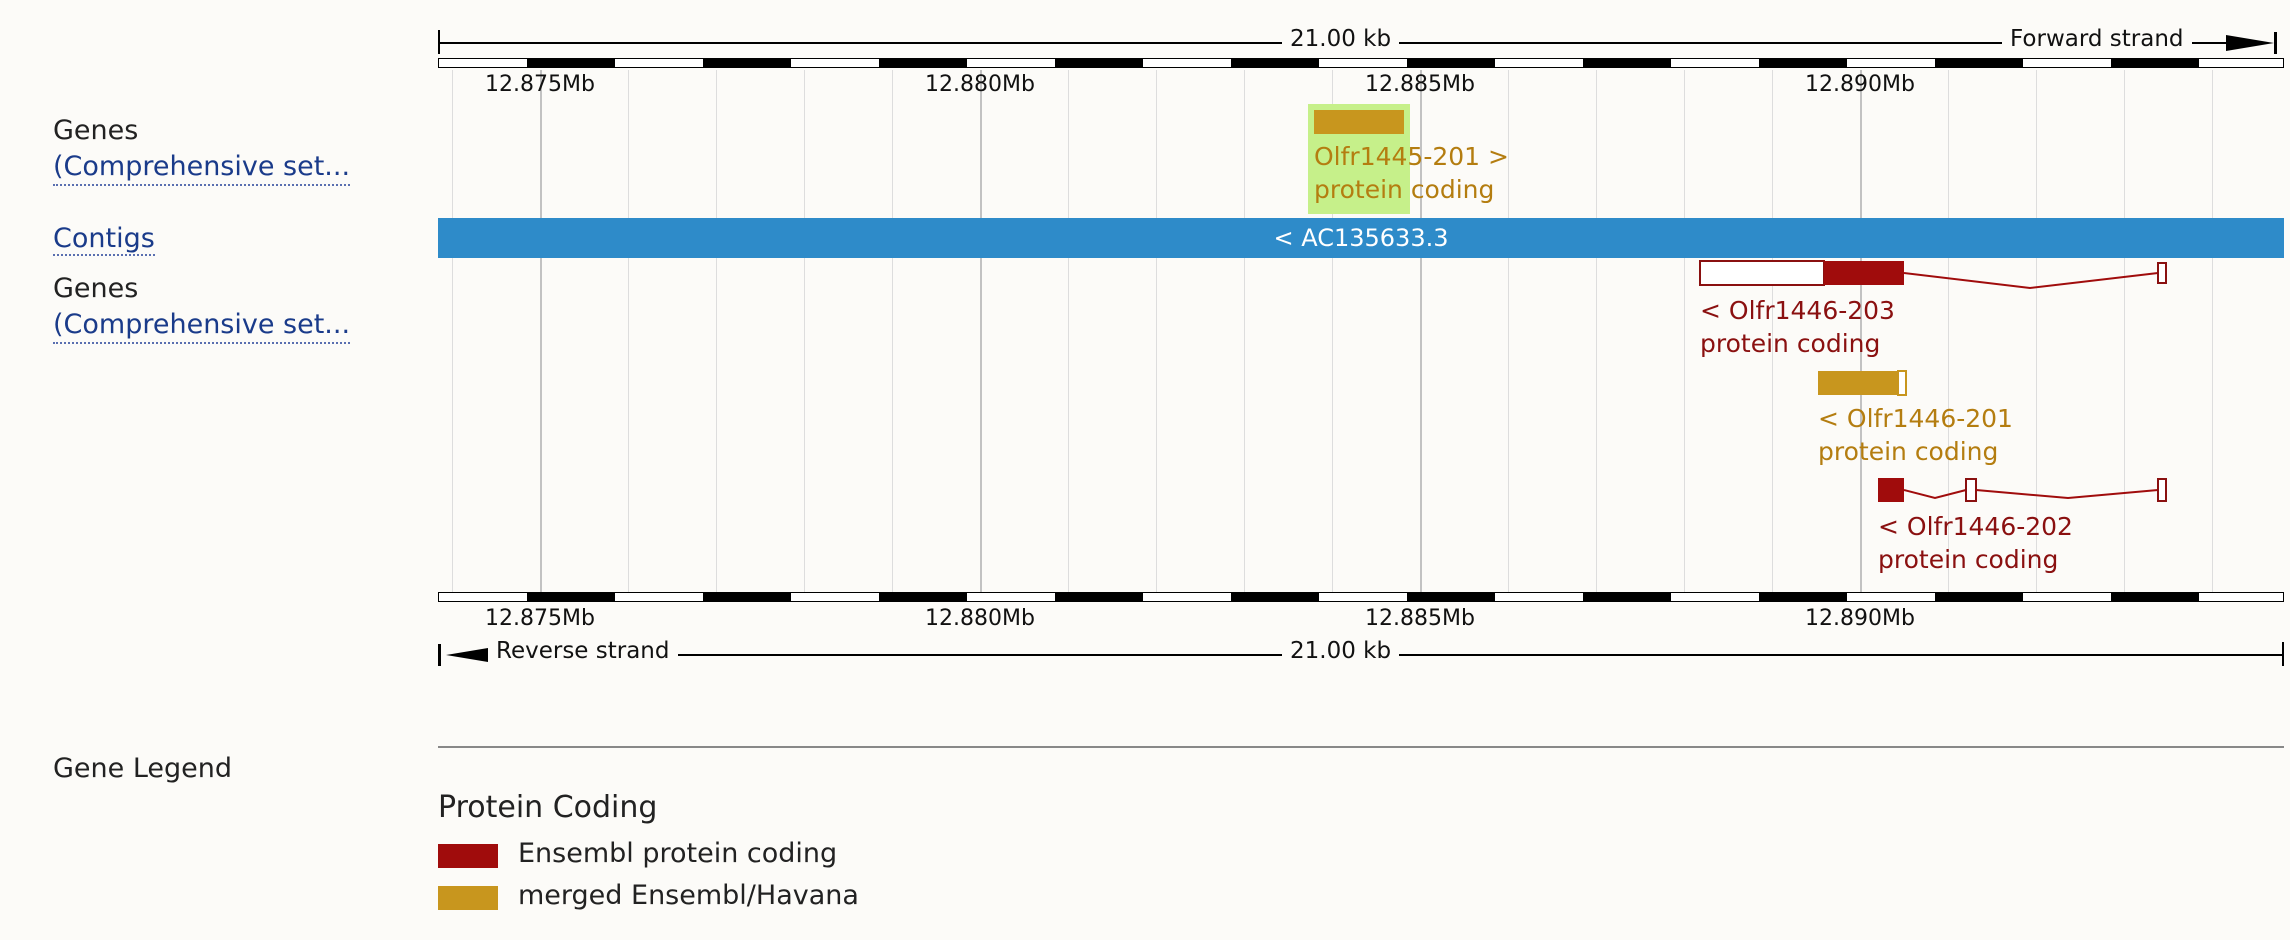 The image size is (2290, 940). Describe the element at coordinates (2031, 281) in the screenshot. I see `gene-olfr1446-203-intron` at that location.